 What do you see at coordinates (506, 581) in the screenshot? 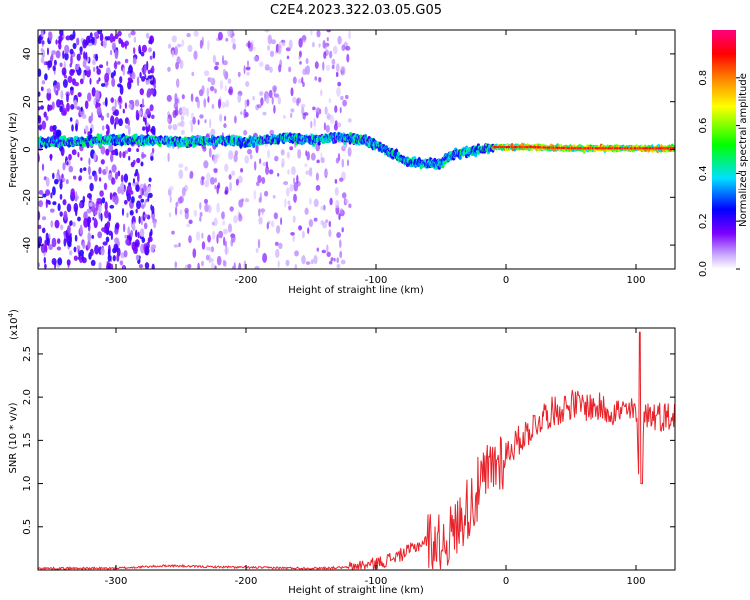
I see `x-tick-label: 0` at bounding box center [506, 581].